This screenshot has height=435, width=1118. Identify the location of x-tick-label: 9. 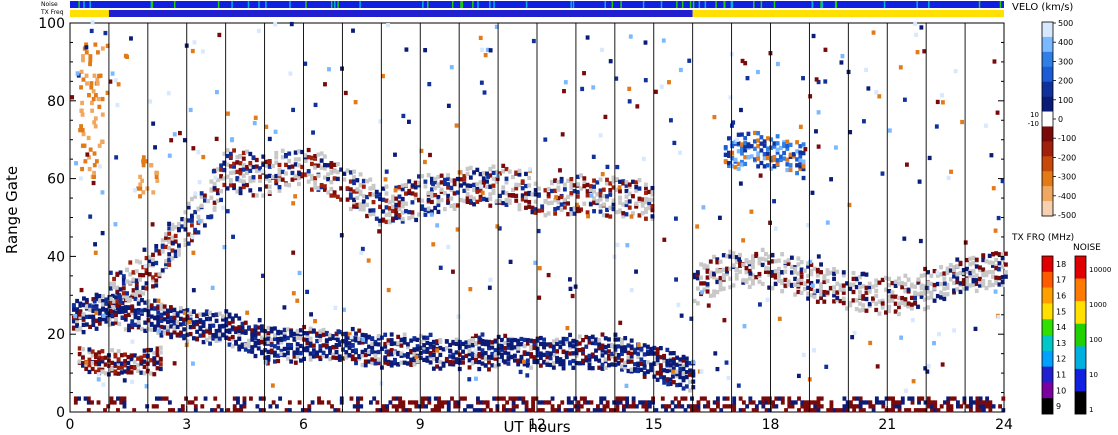
(420, 425).